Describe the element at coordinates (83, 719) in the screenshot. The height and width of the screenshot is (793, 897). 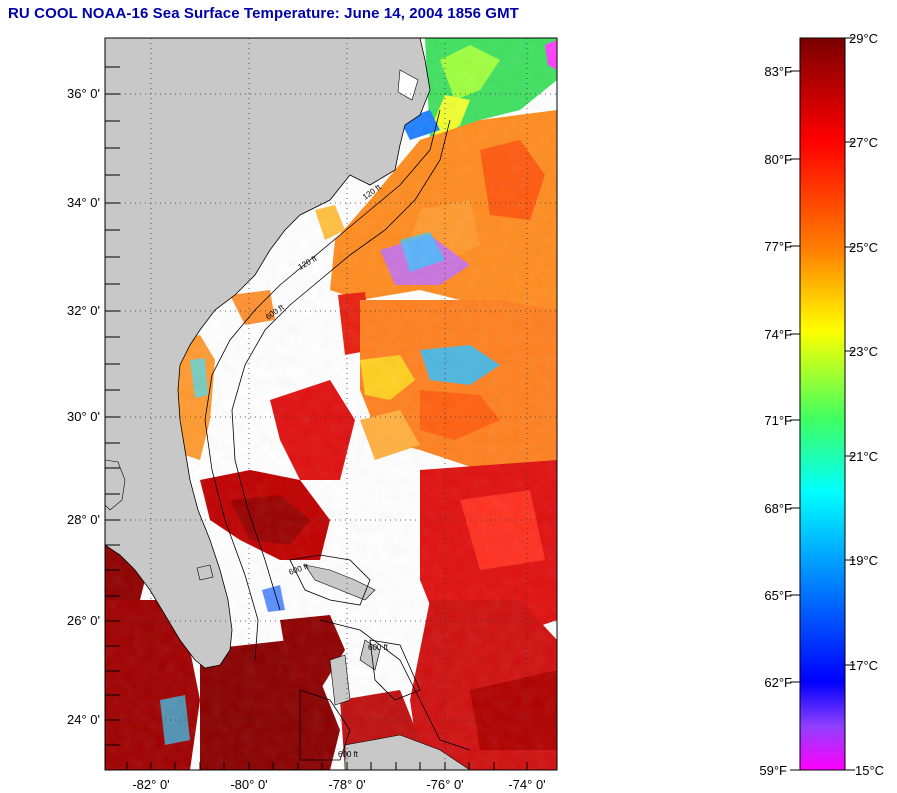
I see `lat-label-24: 24° 0'` at that location.